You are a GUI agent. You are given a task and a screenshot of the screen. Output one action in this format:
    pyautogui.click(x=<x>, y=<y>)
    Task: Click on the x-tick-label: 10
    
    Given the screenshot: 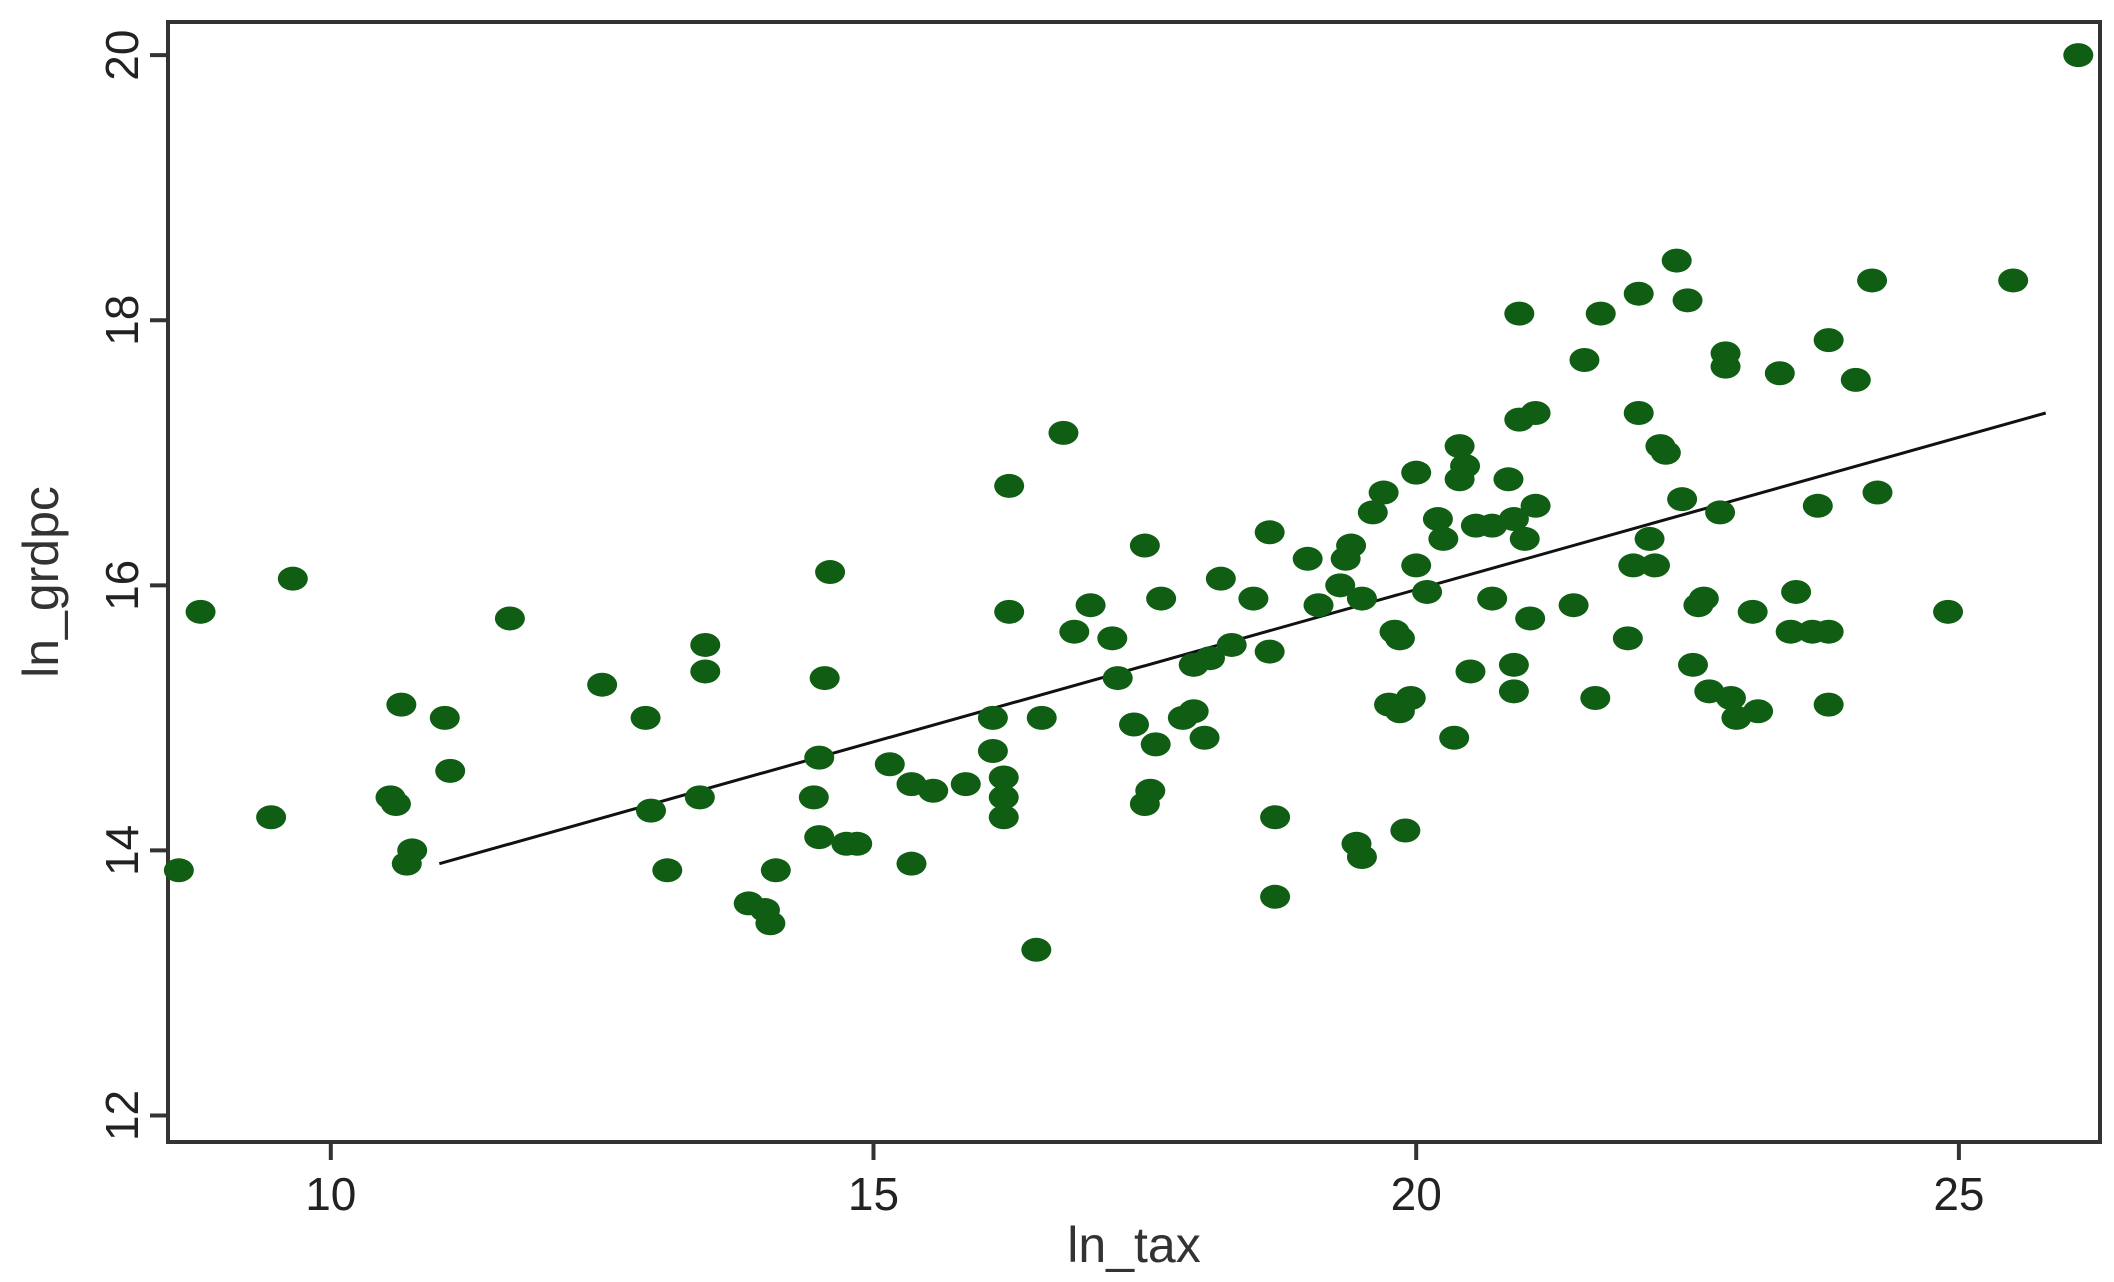 What is the action you would take?
    pyautogui.click(x=330, y=1194)
    